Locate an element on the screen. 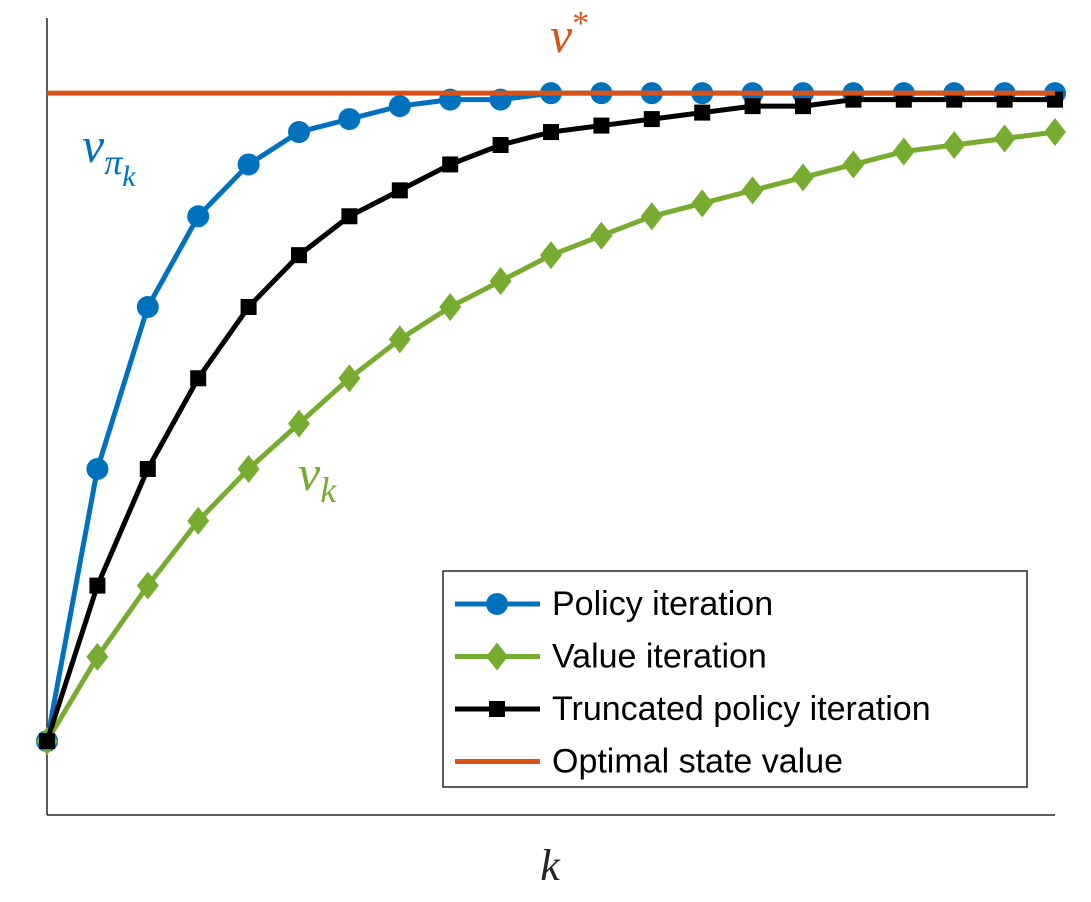 The width and height of the screenshot is (1091, 902). legend-label: Value iteration is located at coordinates (659, 656).